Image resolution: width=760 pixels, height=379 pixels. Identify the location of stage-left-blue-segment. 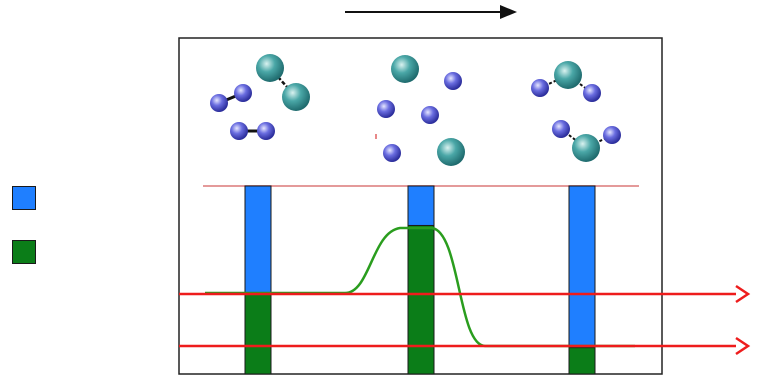
(258, 239).